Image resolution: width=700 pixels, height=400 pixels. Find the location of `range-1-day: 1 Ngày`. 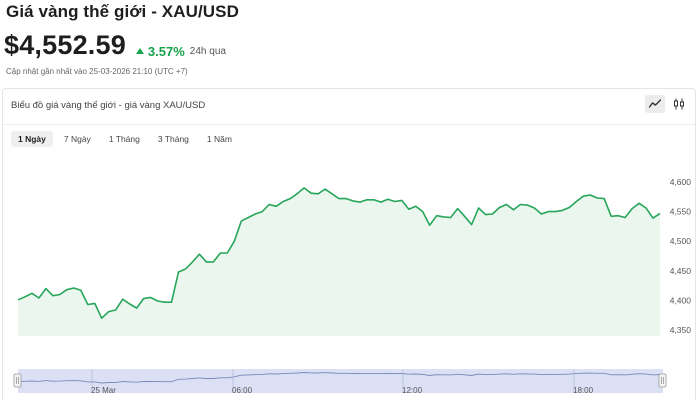

range-1-day: 1 Ngày is located at coordinates (32, 139).